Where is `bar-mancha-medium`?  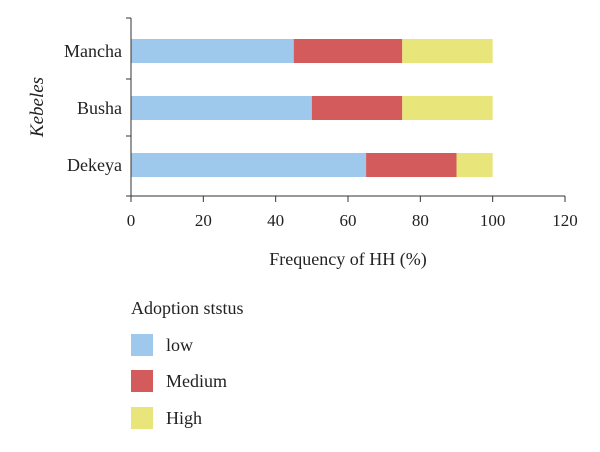
bar-mancha-medium is located at coordinates (348, 51).